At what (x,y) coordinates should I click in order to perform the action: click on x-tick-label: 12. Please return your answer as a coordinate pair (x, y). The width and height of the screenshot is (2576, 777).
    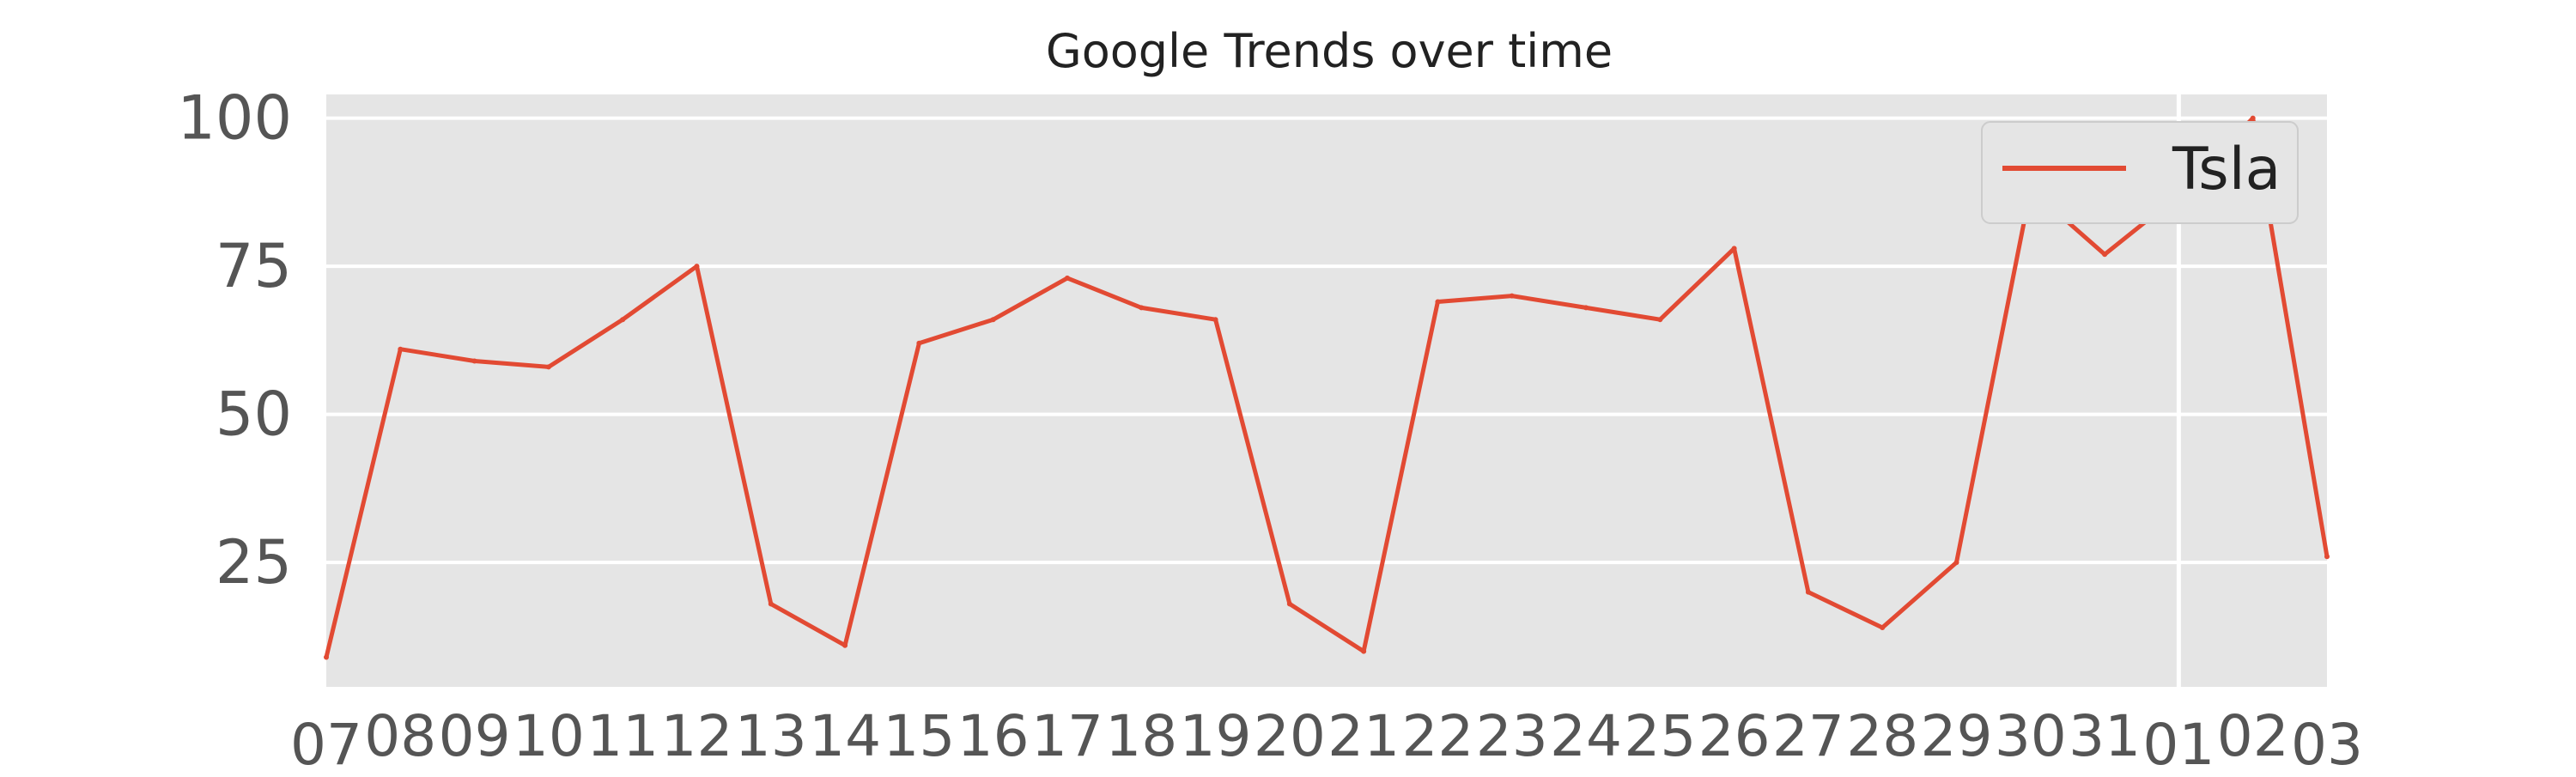
    Looking at the image, I should click on (696, 736).